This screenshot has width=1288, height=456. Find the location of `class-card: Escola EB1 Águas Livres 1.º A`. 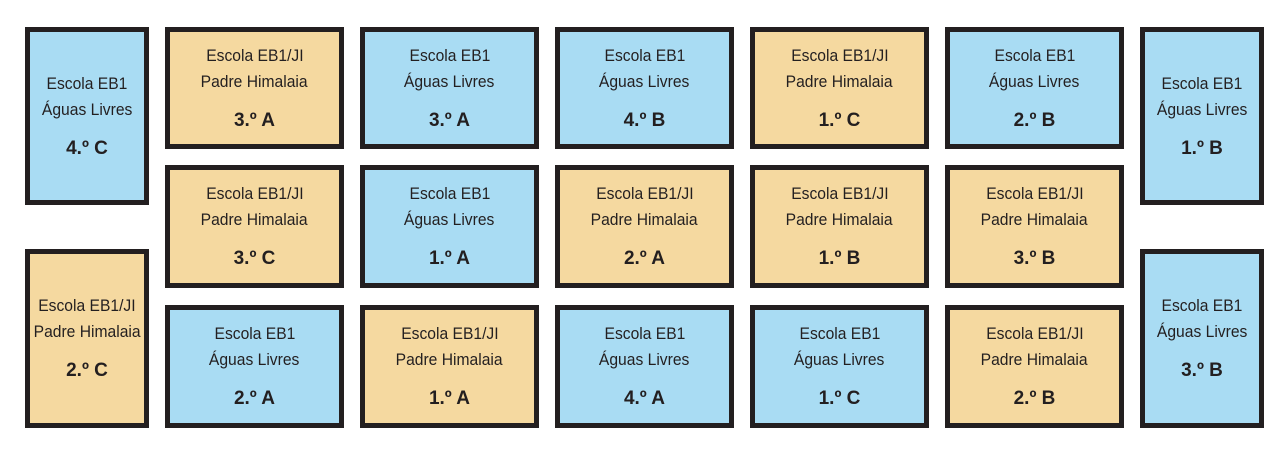

class-card: Escola EB1 Águas Livres 1.º A is located at coordinates (449, 226).